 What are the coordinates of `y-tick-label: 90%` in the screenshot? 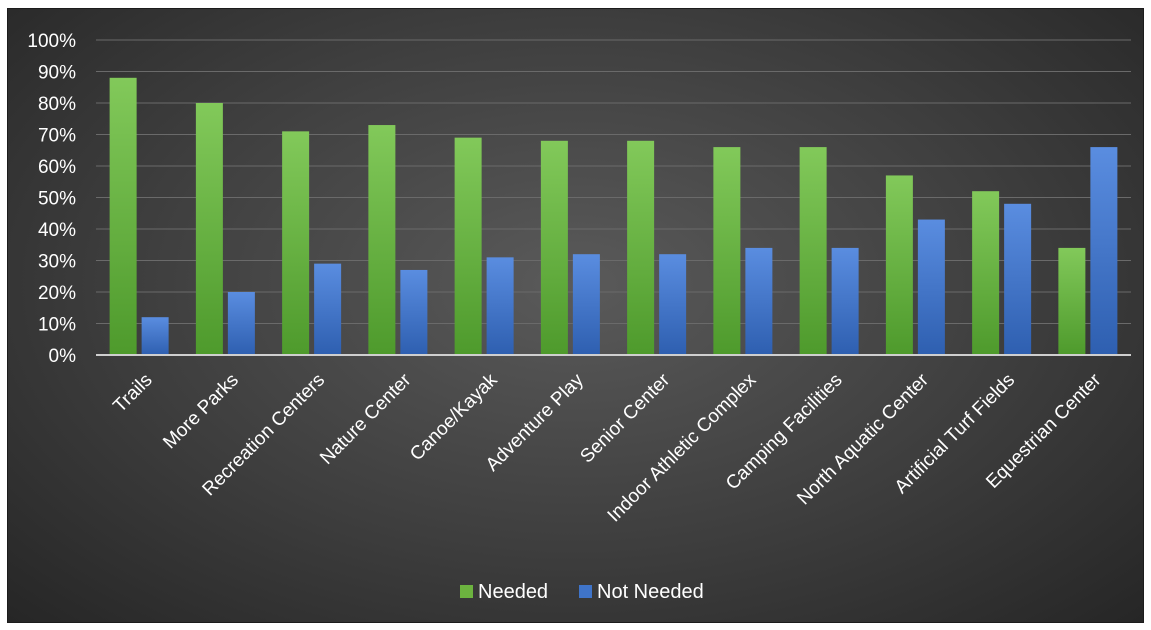 It's located at (57, 73).